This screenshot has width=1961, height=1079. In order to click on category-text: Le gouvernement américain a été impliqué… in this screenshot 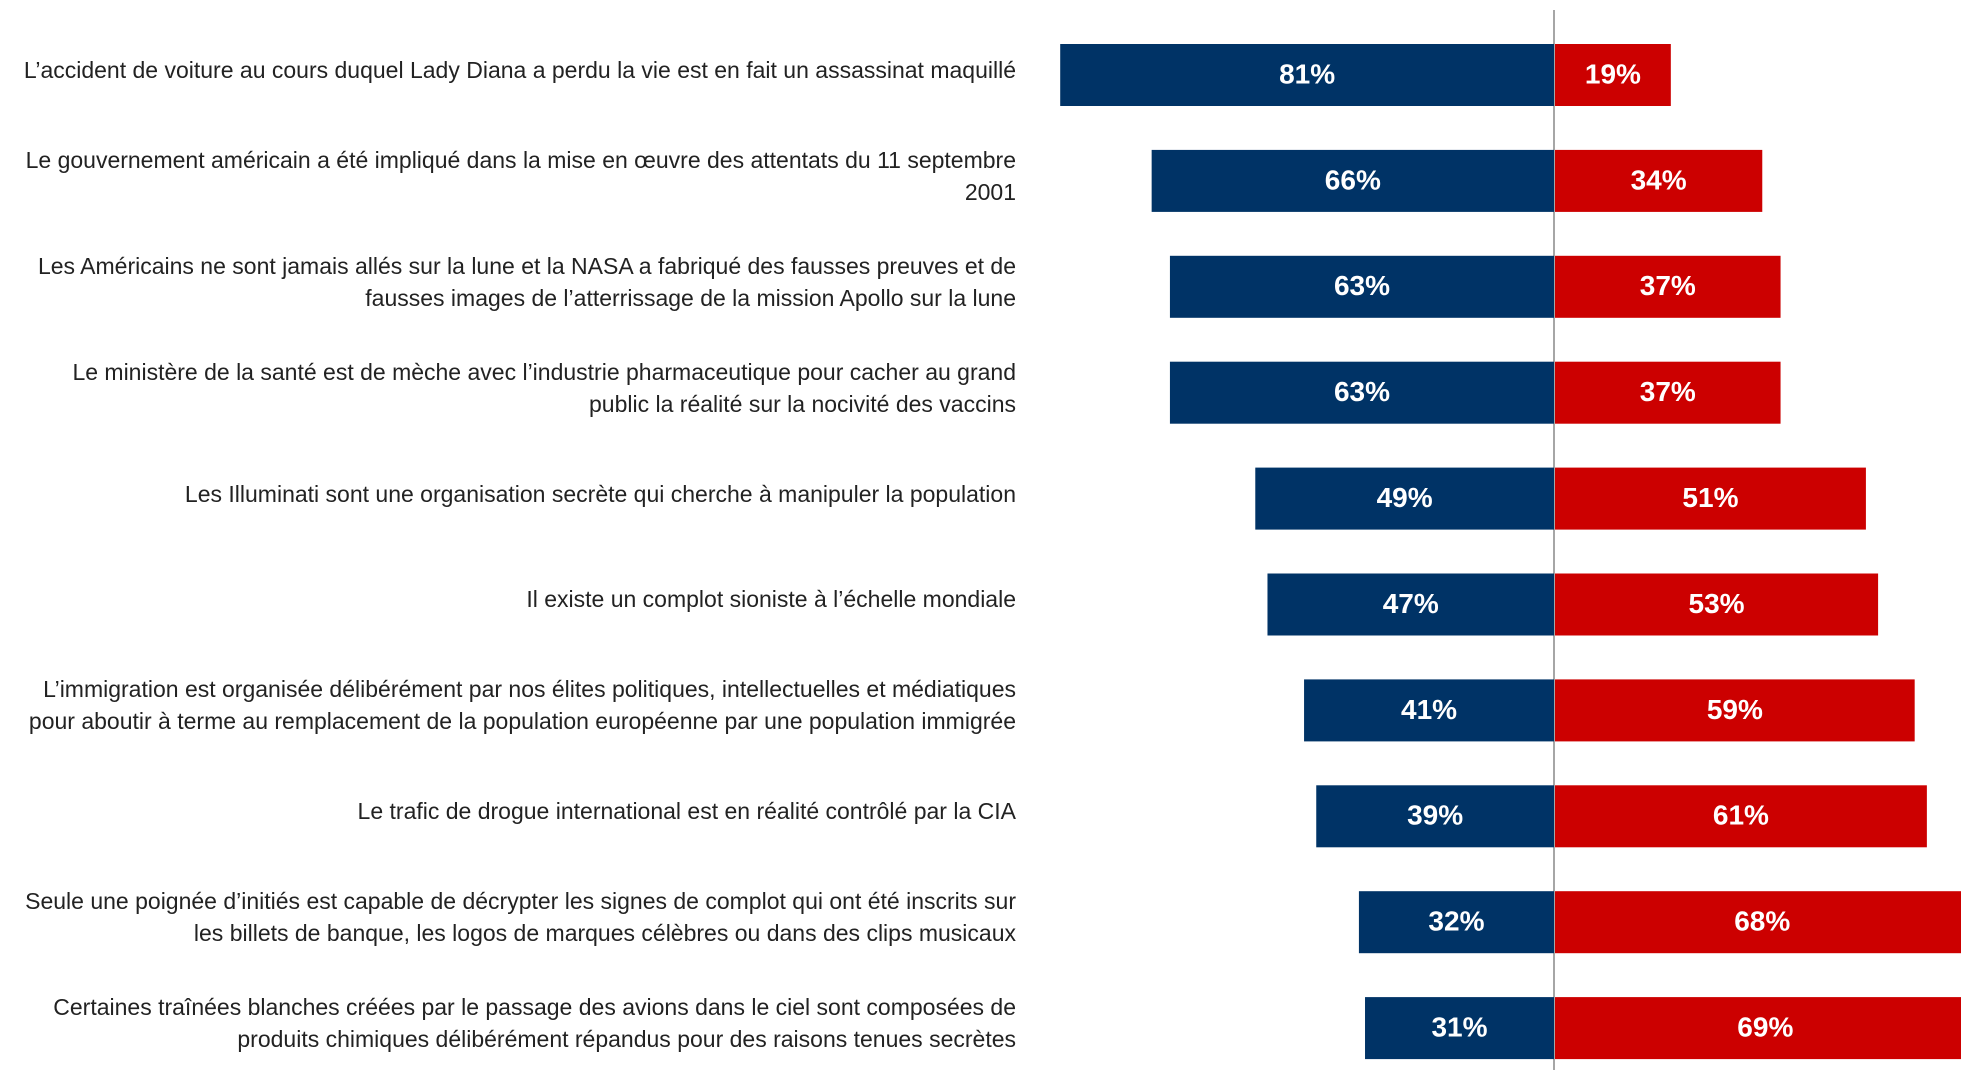, I will do `click(520, 175)`.